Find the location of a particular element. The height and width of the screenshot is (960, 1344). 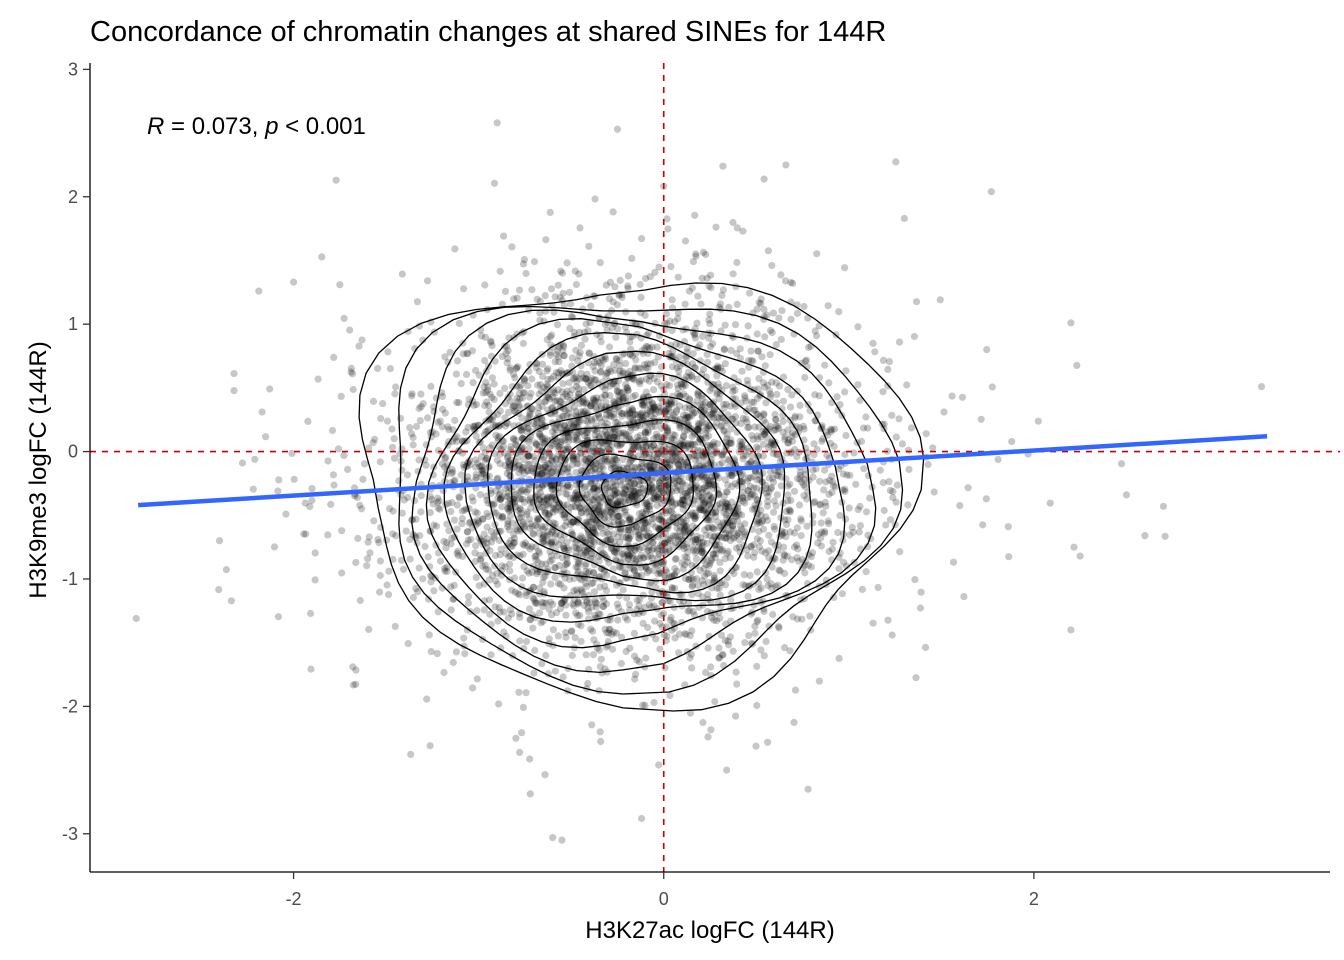

outlier-point is located at coordinates (1261, 387).